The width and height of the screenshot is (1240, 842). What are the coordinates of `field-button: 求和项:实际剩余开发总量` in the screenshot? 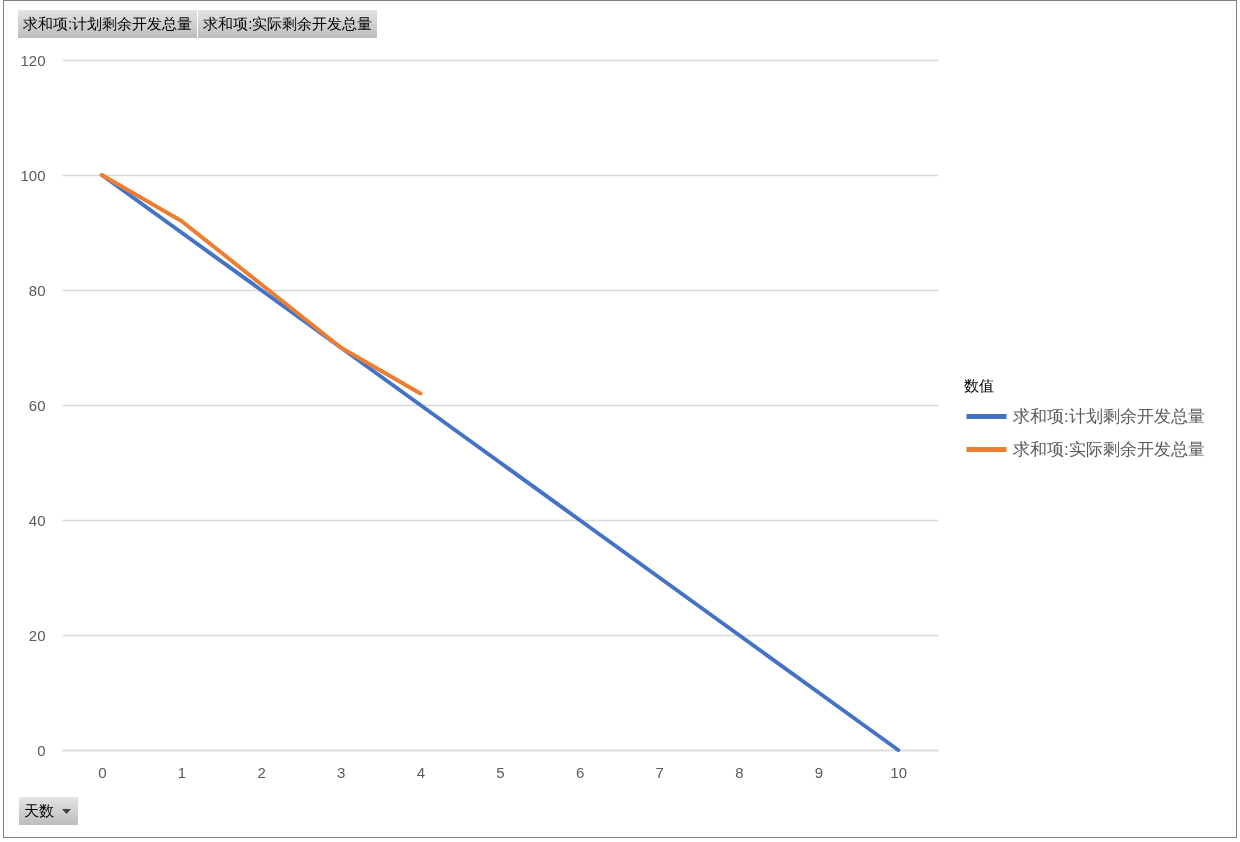 It's located at (288, 24).